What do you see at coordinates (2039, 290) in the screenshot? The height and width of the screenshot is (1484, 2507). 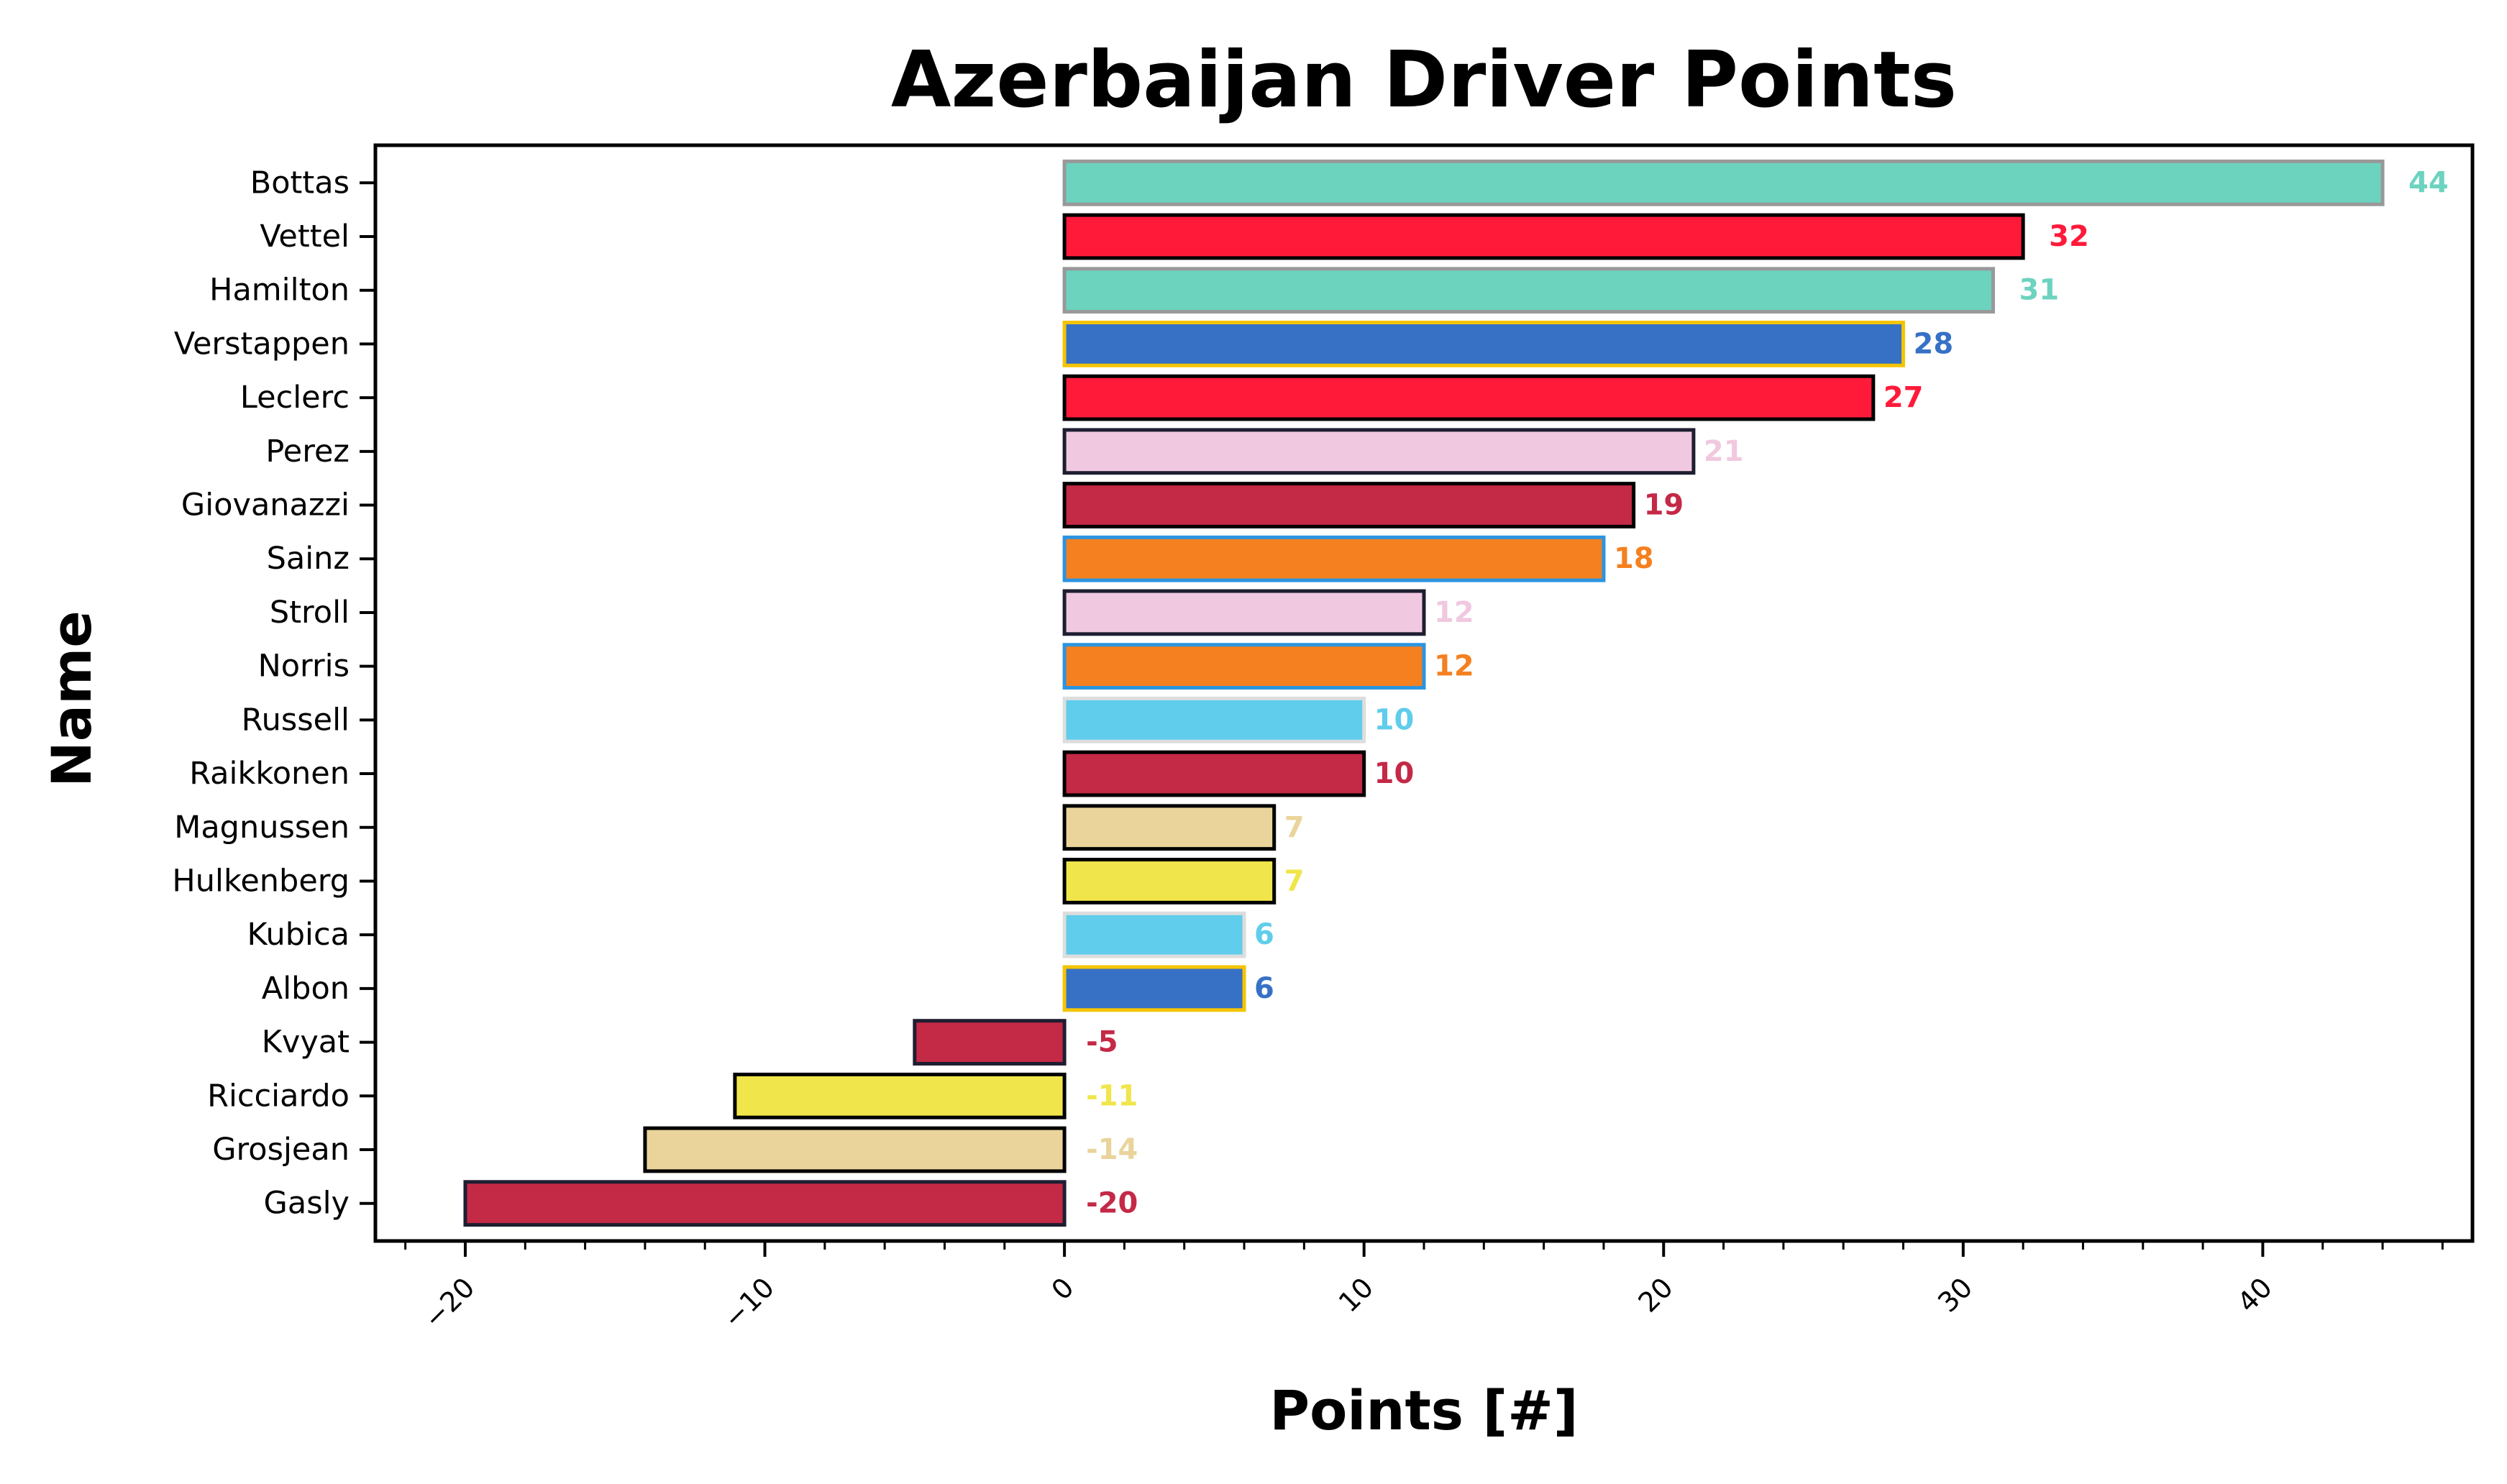 I see `value-label: 31` at bounding box center [2039, 290].